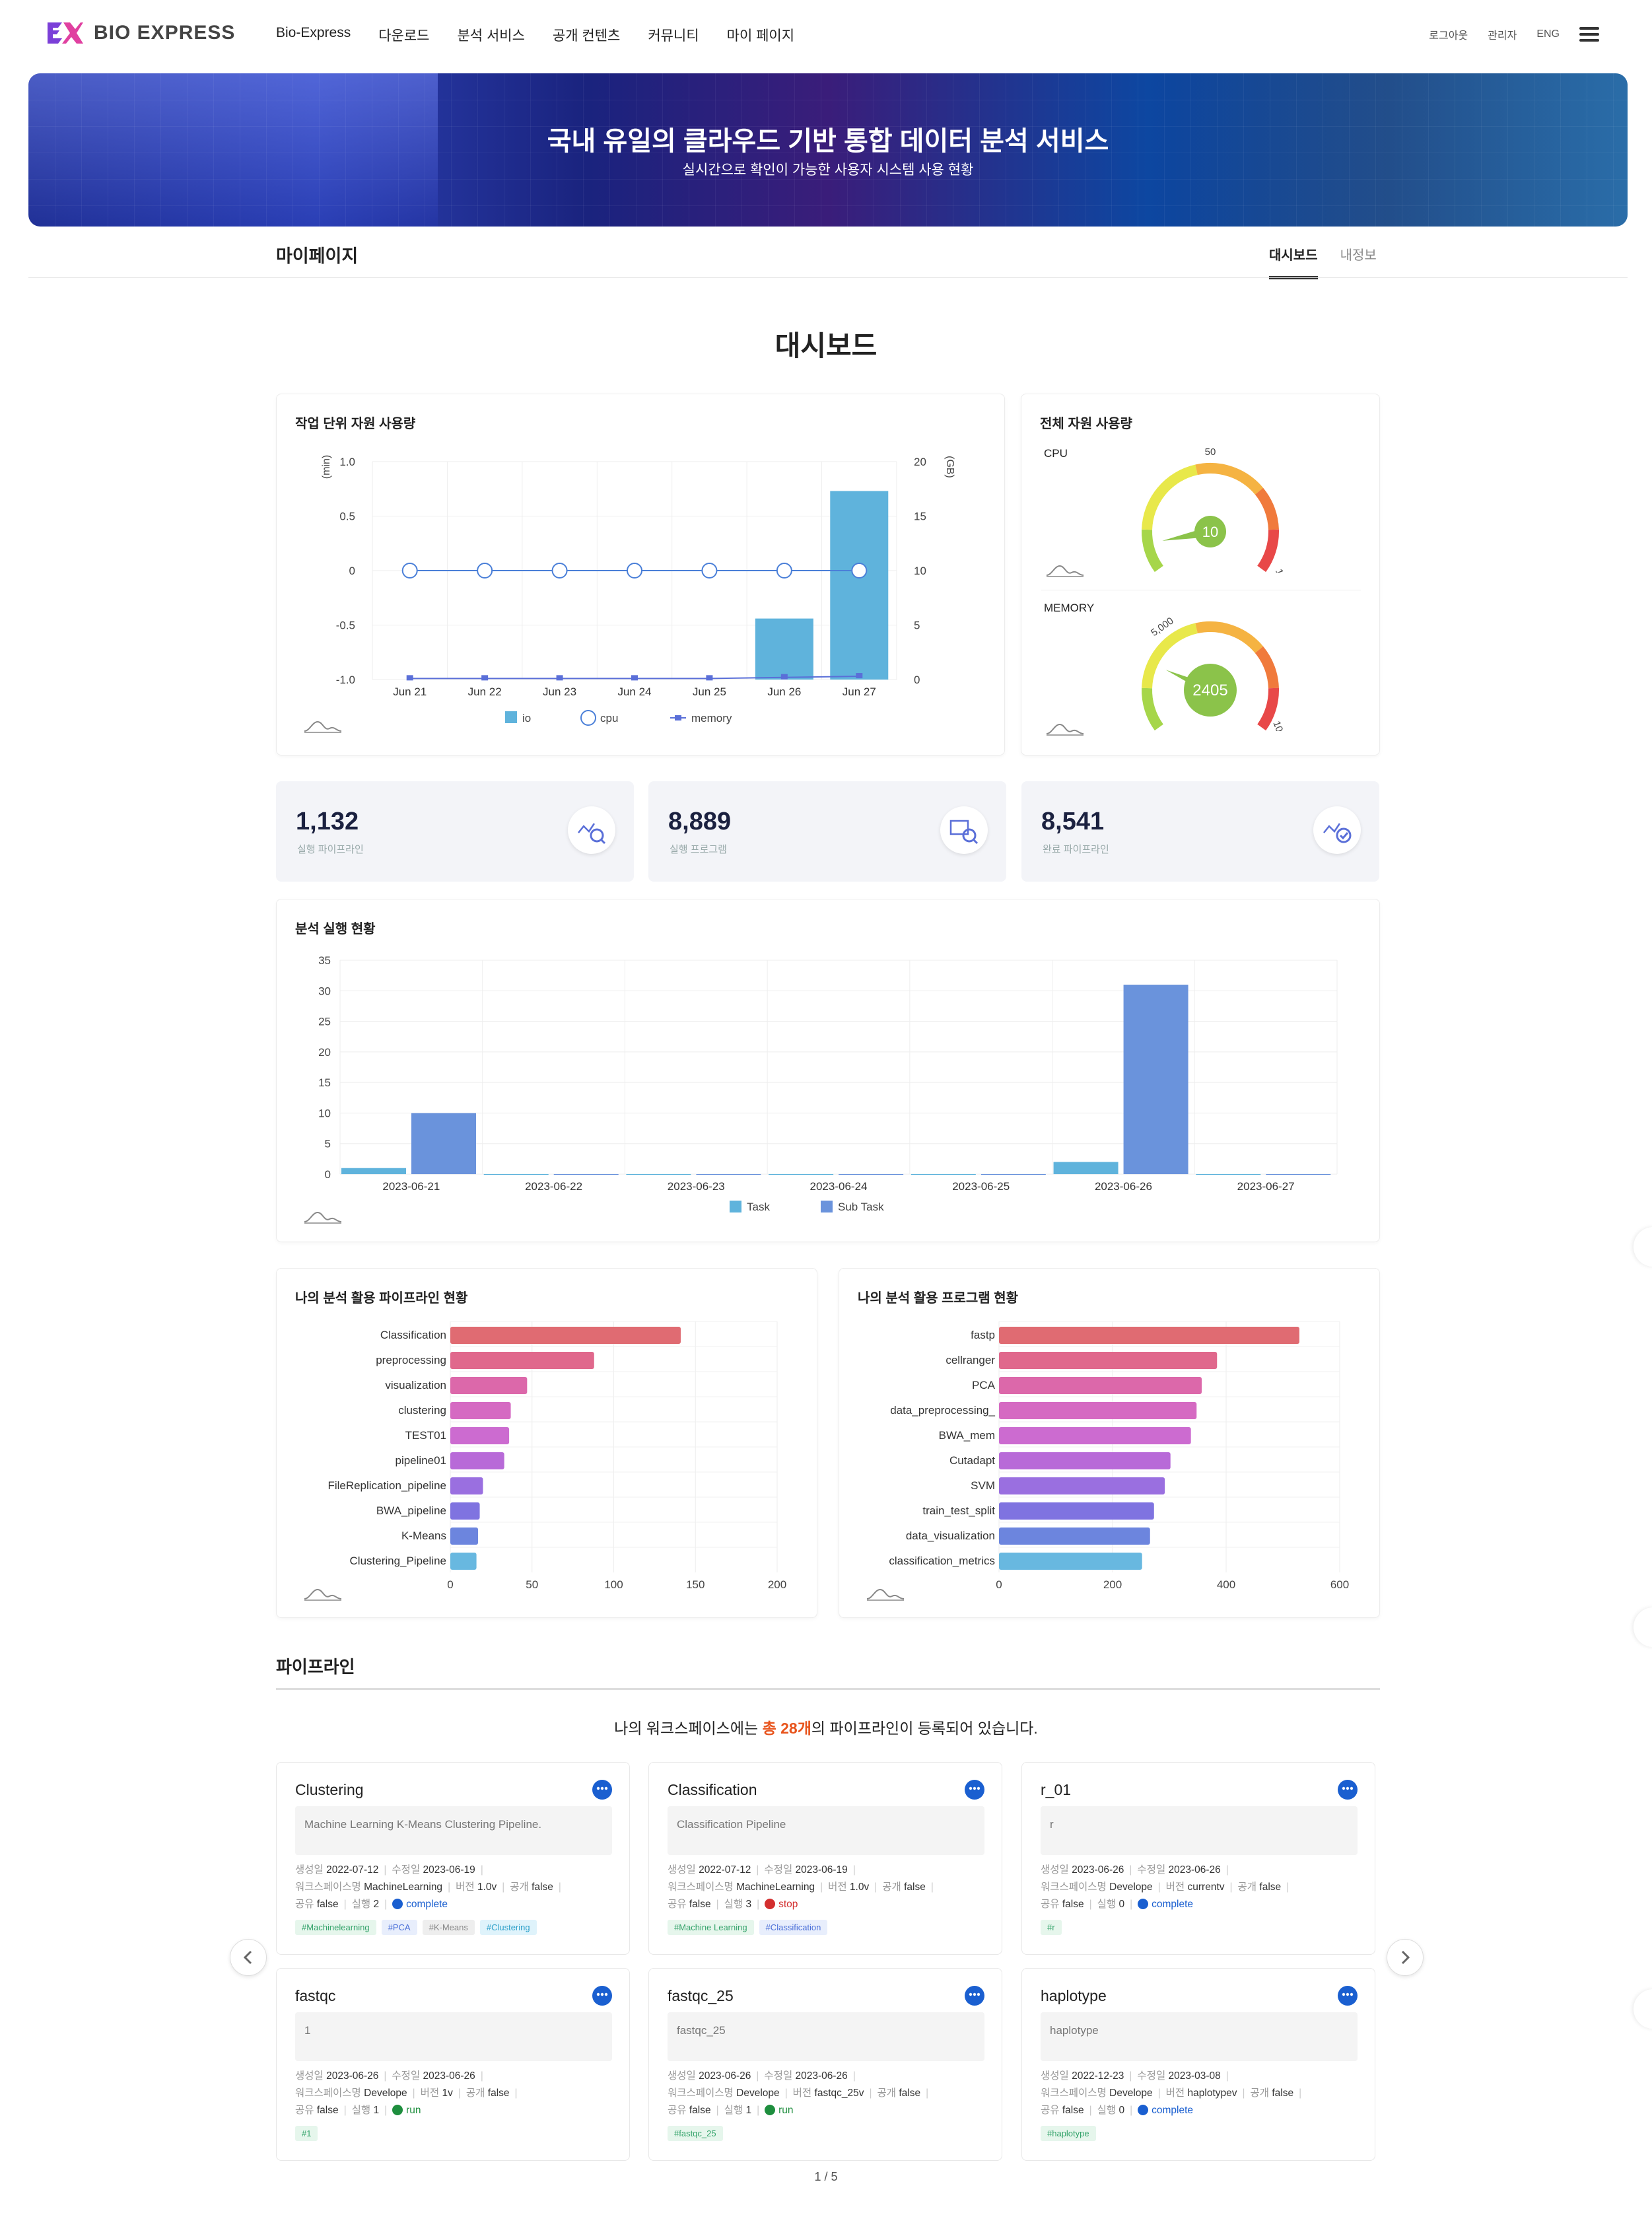 Image resolution: width=1652 pixels, height=2213 pixels. Describe the element at coordinates (1068, 2133) in the screenshot. I see `tag: #haplotype` at that location.